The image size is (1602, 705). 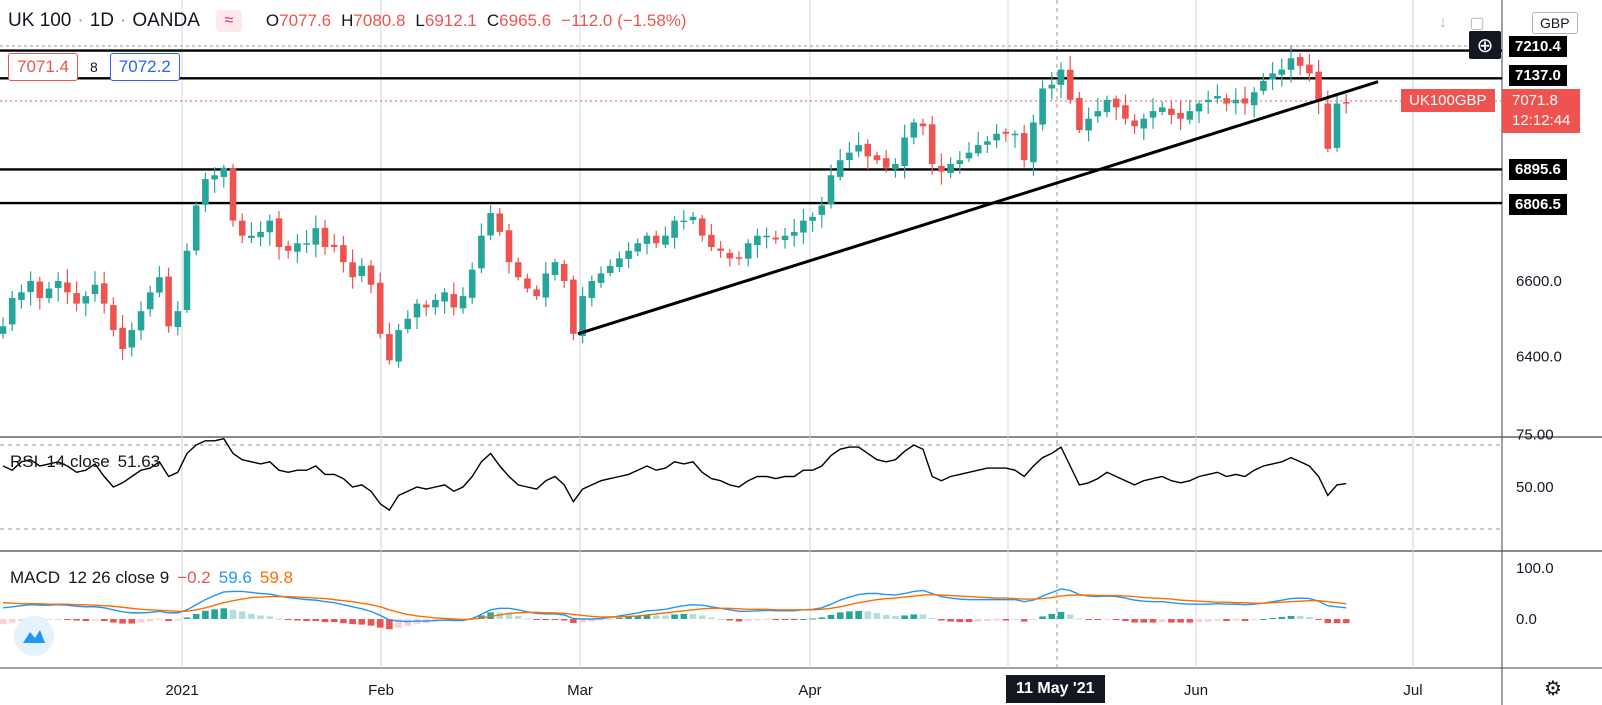 What do you see at coordinates (1485, 45) in the screenshot?
I see `add-alert-plus-icon: ⊕` at bounding box center [1485, 45].